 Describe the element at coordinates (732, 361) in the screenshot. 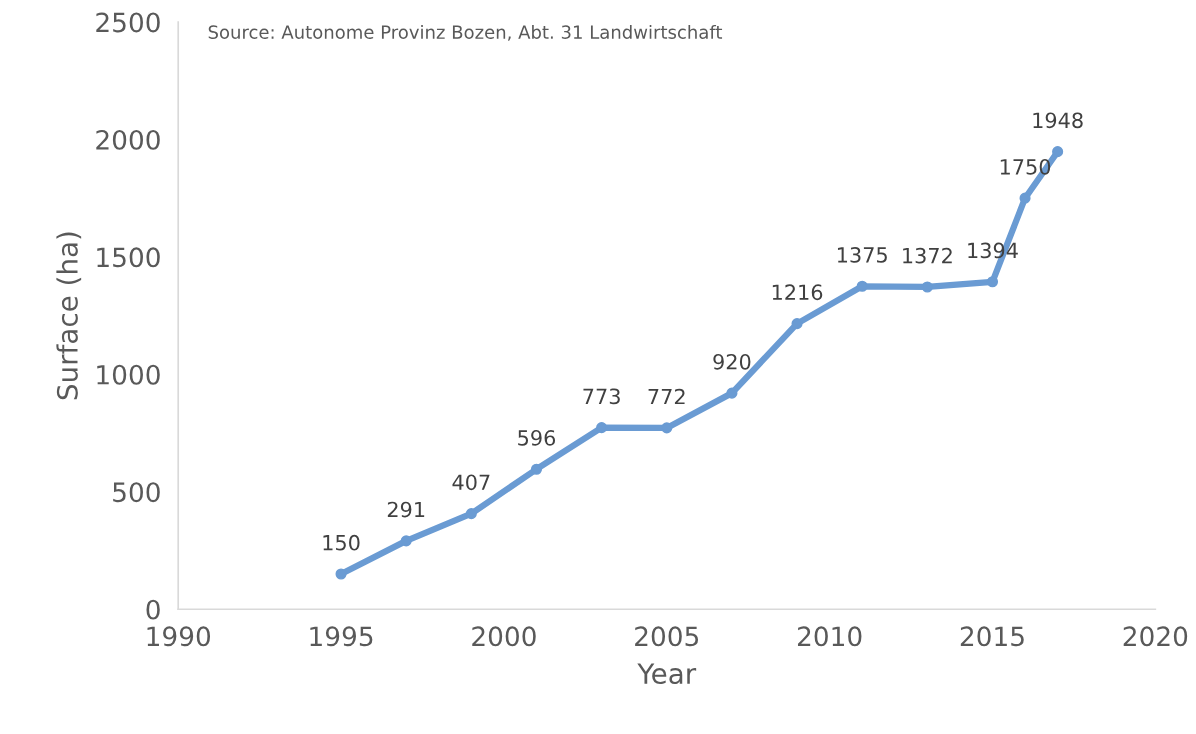

I see `data-label: 920` at that location.